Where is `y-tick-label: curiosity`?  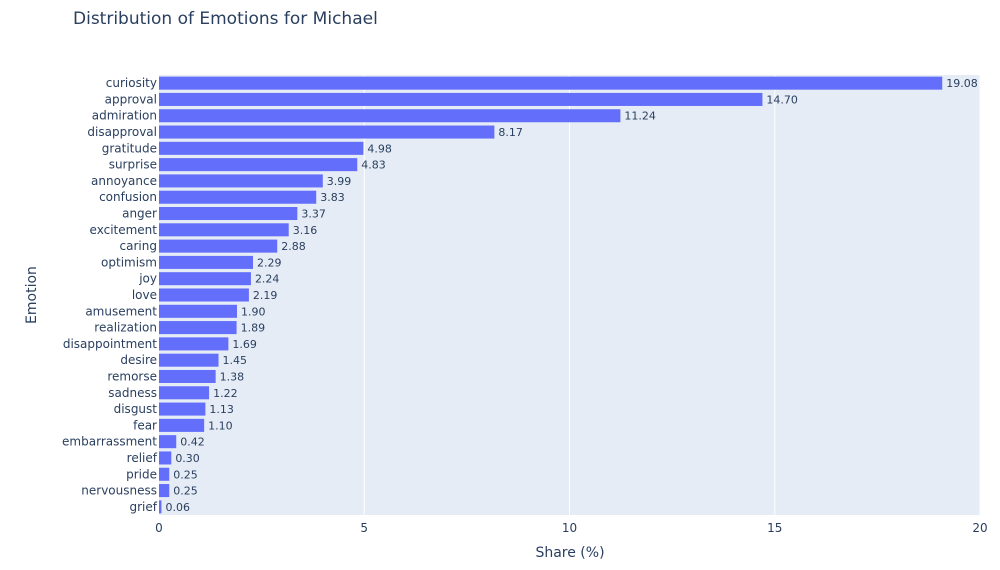
y-tick-label: curiosity is located at coordinates (131, 83).